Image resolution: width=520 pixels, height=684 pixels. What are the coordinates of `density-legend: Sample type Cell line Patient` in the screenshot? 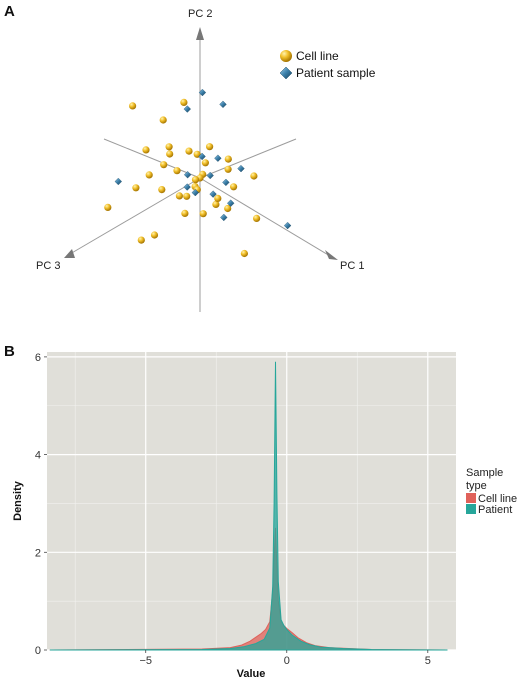 It's located at (491, 491).